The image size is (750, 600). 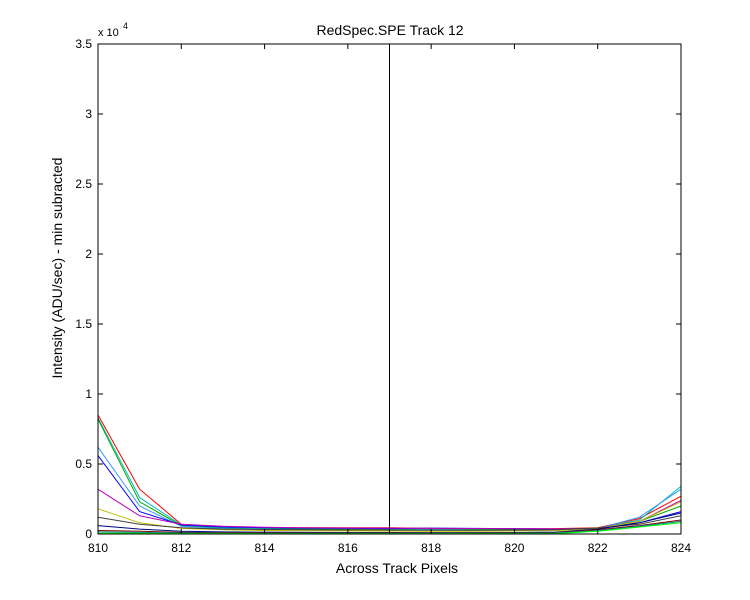 What do you see at coordinates (88, 114) in the screenshot?
I see `y-tick-label: 3` at bounding box center [88, 114].